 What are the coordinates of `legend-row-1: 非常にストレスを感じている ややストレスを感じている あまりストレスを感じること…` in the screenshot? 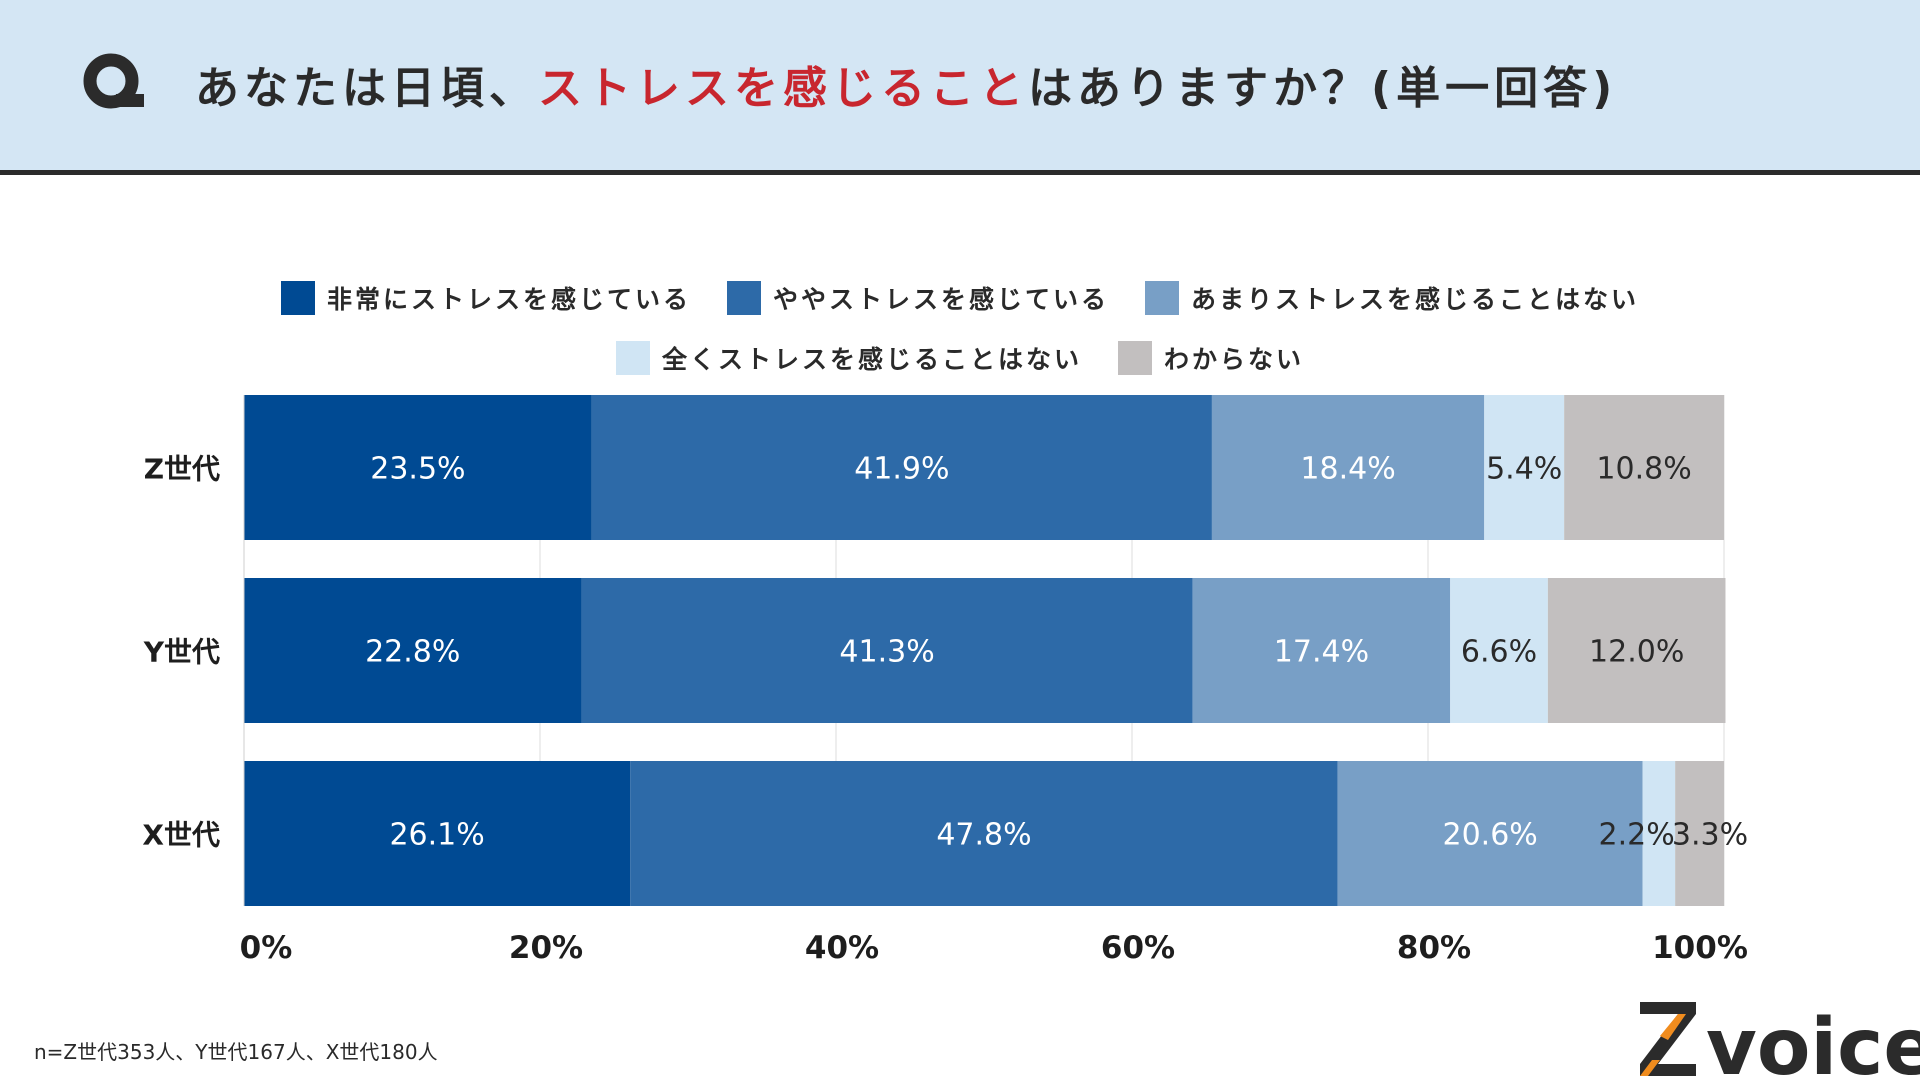 It's located at (960, 298).